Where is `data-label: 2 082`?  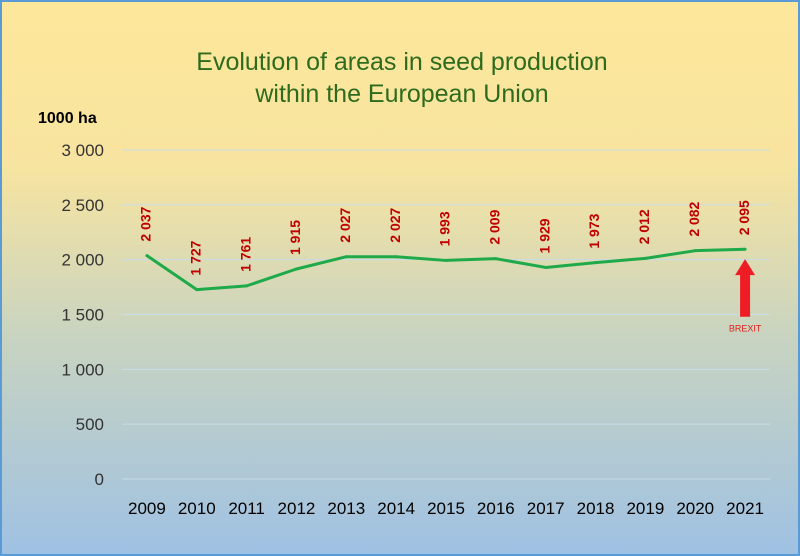
data-label: 2 082 is located at coordinates (694, 218).